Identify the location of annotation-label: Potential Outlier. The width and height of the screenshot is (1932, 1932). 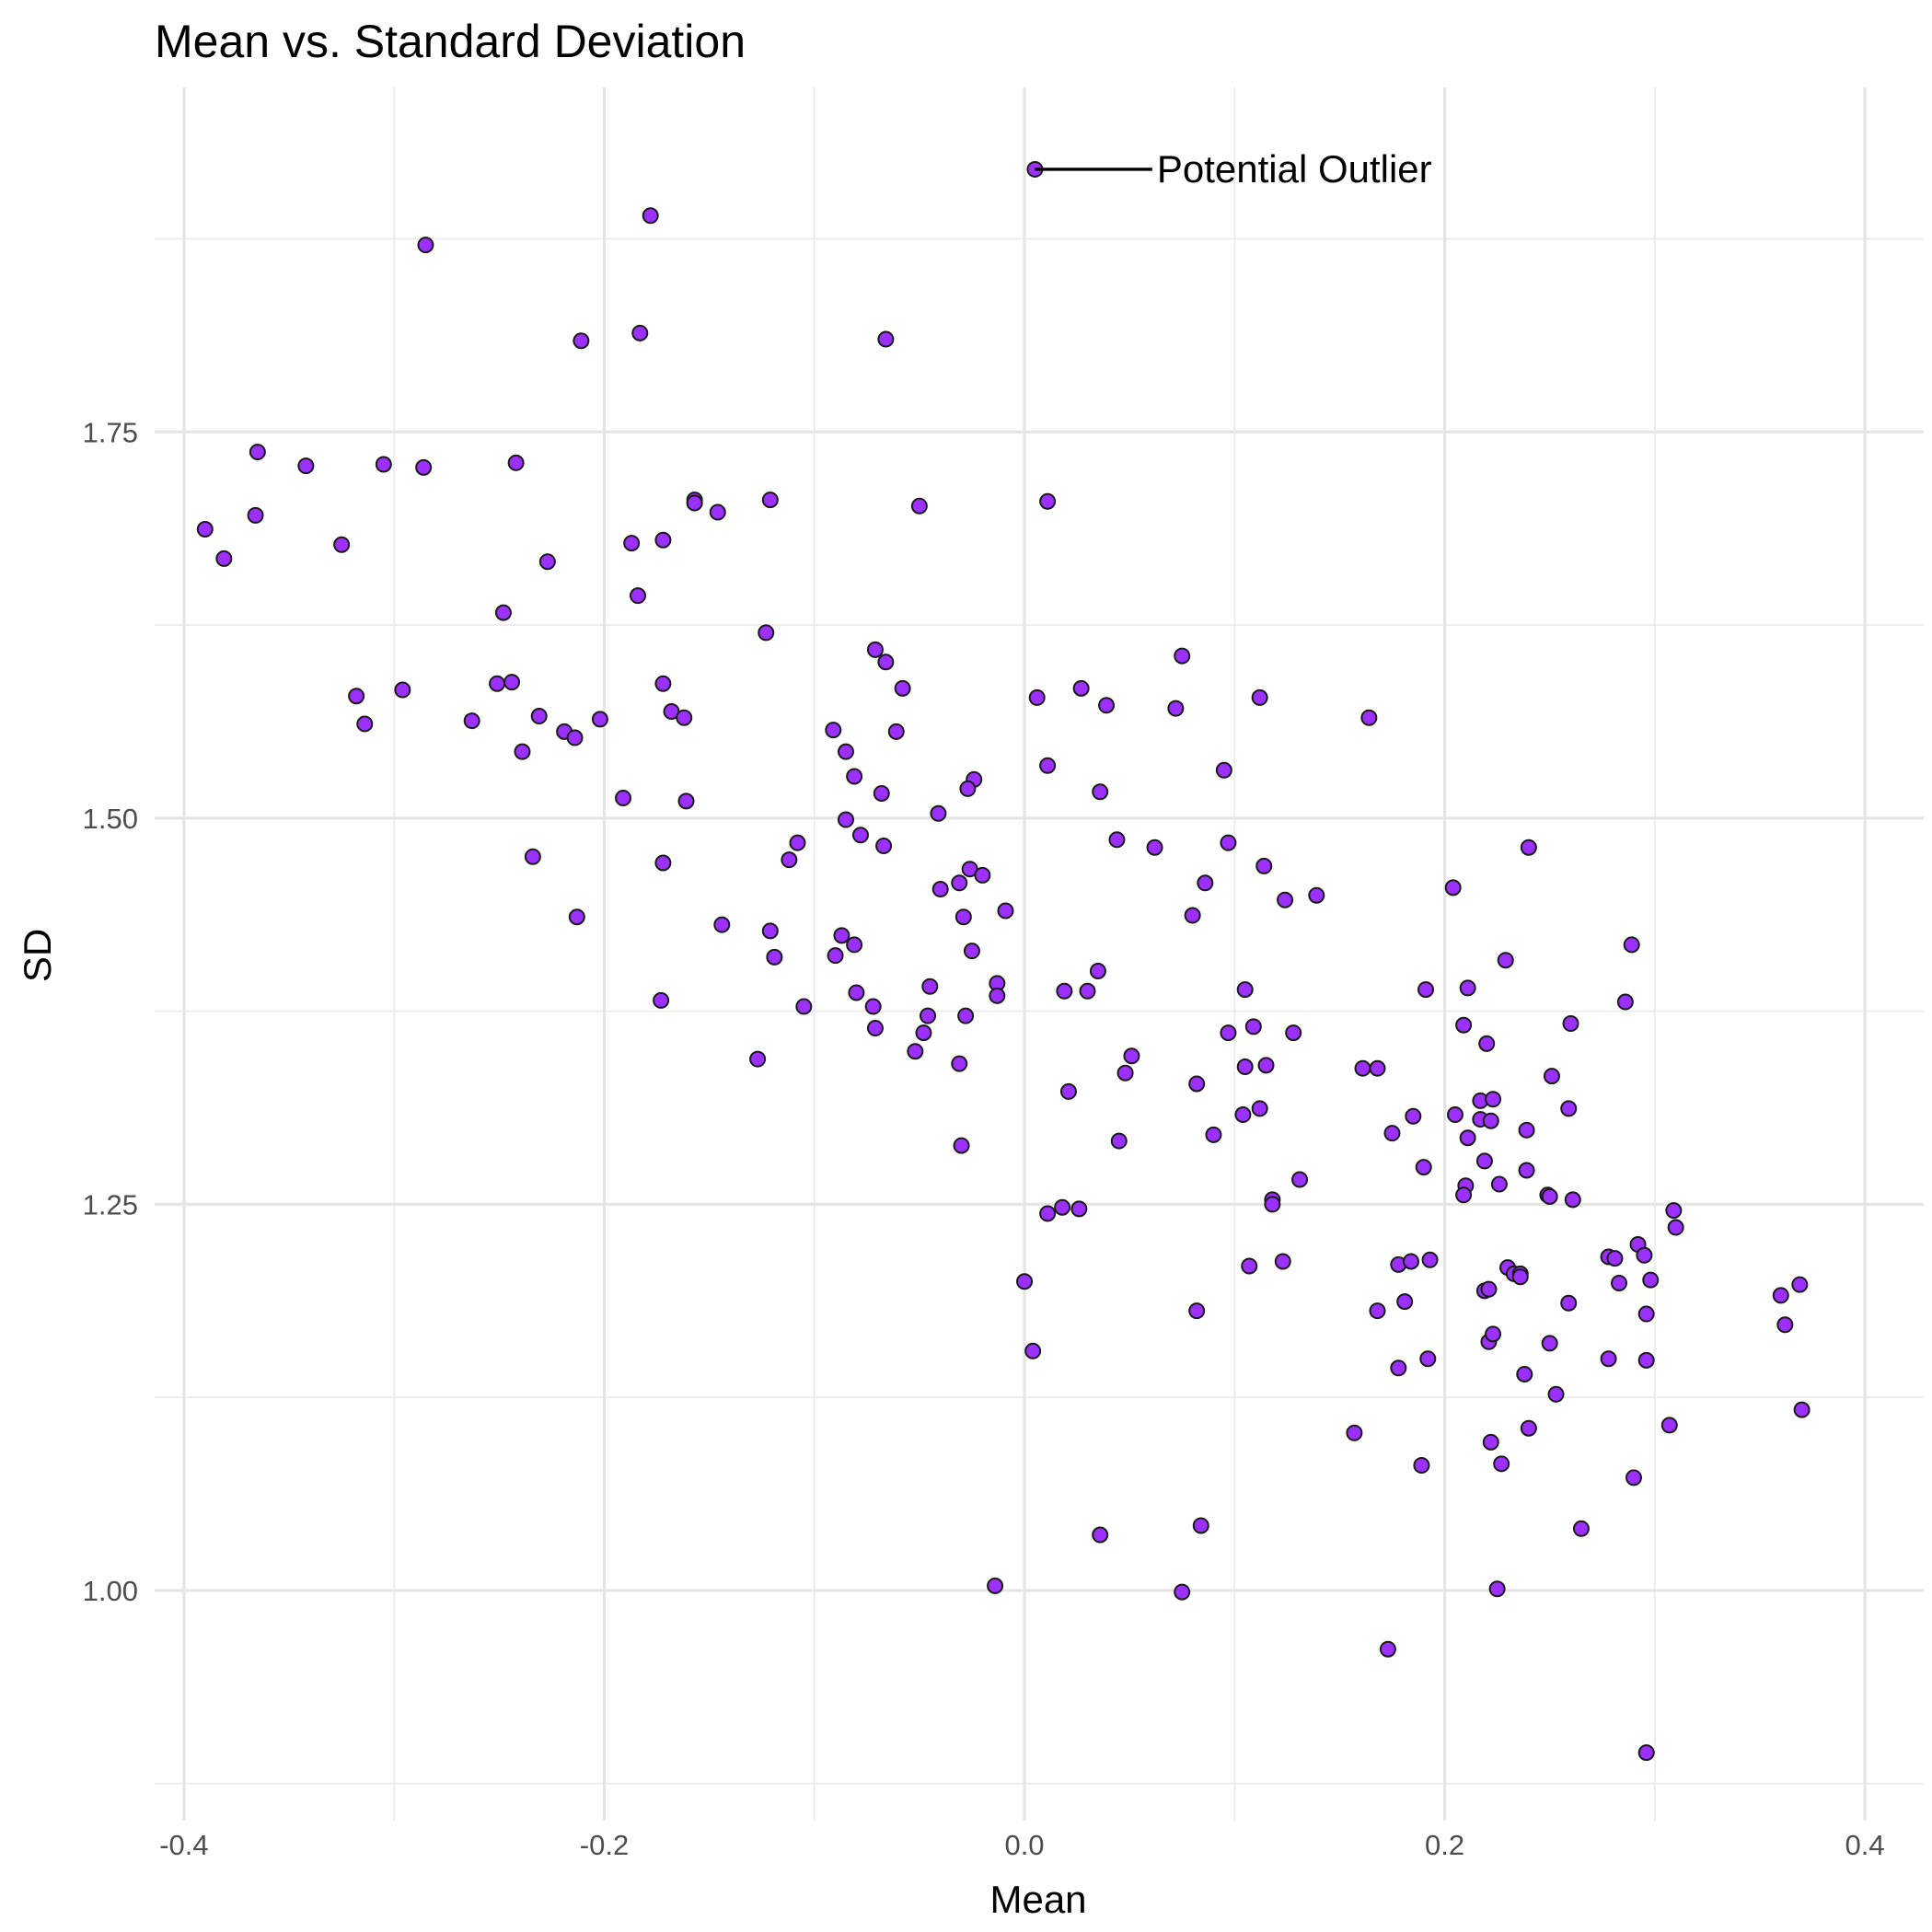
(1295, 169).